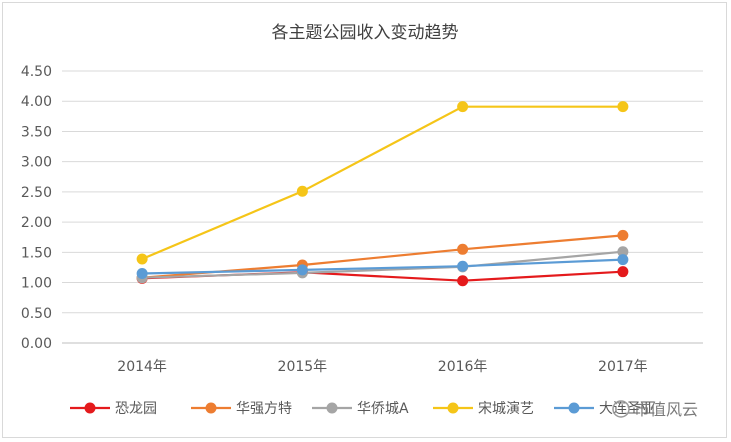 Image resolution: width=731 pixels, height=442 pixels. Describe the element at coordinates (623, 367) in the screenshot. I see `x-tick-label: 2017年` at that location.